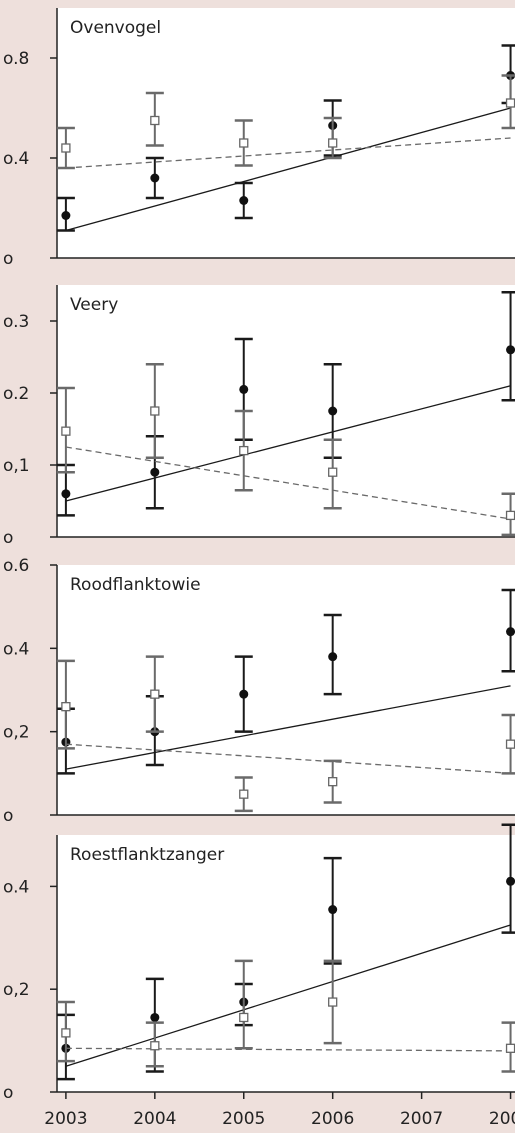  Describe the element at coordinates (147, 855) in the screenshot. I see `panel-title: Roestflanktzanger` at that location.